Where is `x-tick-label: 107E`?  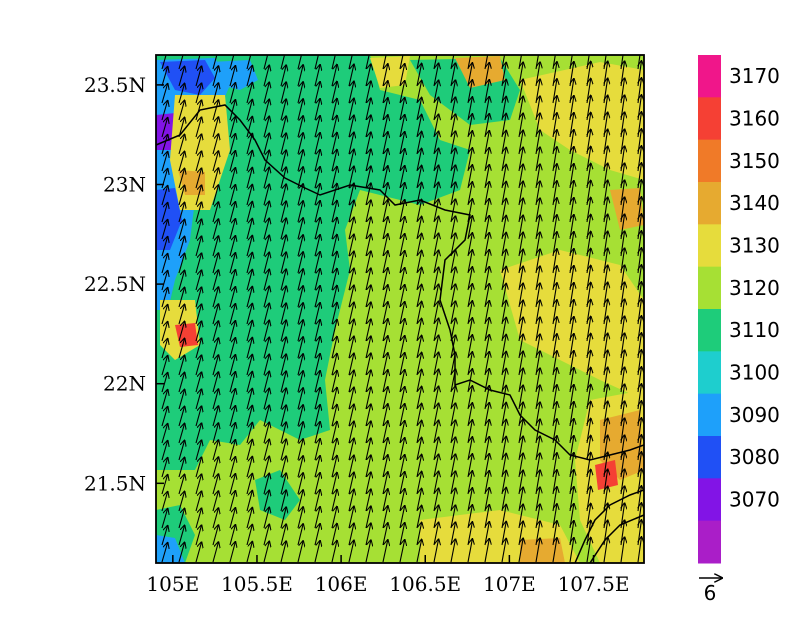
x-tick-label: 107E is located at coordinates (509, 584).